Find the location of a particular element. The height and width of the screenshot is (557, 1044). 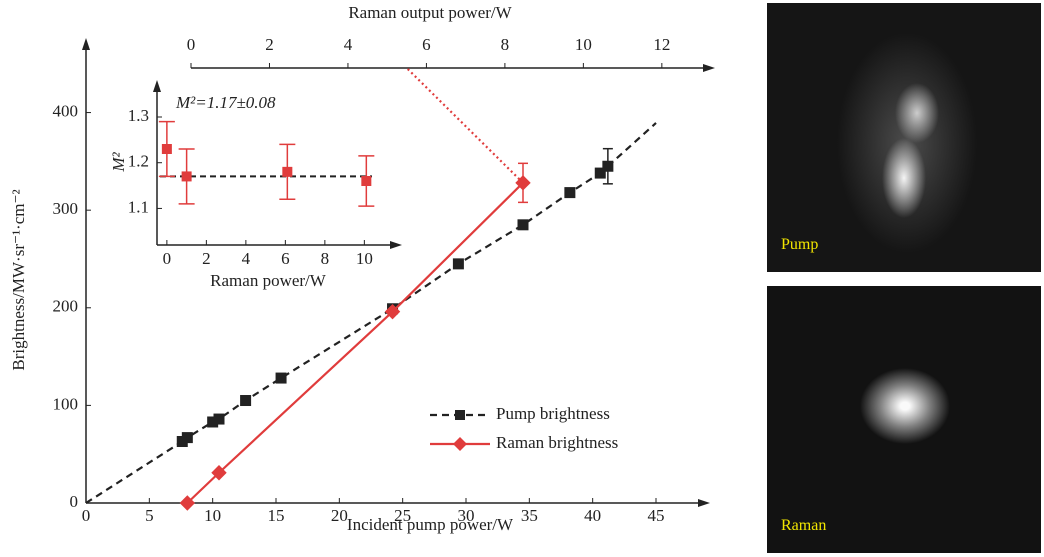

x-tick-label: 20 is located at coordinates (339, 515).